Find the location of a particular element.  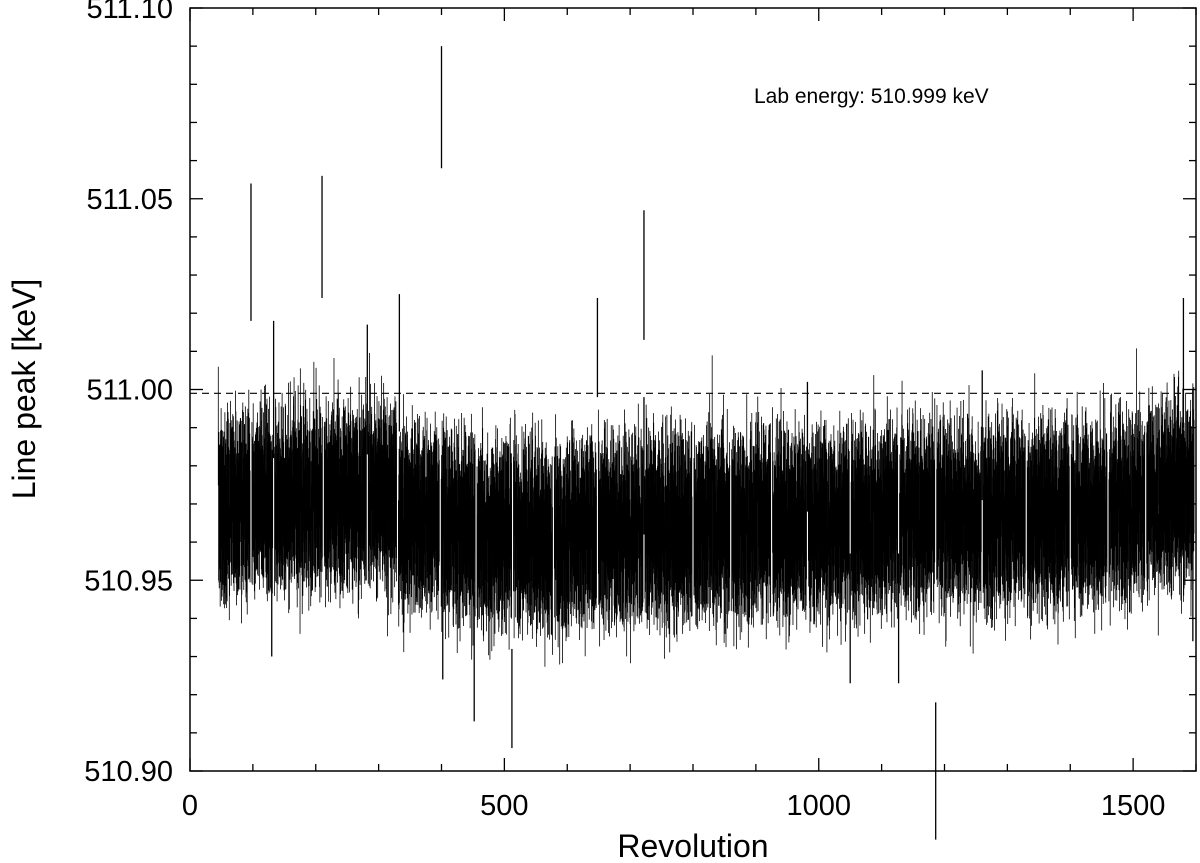

x-axis-title: Revolution is located at coordinates (692, 845).